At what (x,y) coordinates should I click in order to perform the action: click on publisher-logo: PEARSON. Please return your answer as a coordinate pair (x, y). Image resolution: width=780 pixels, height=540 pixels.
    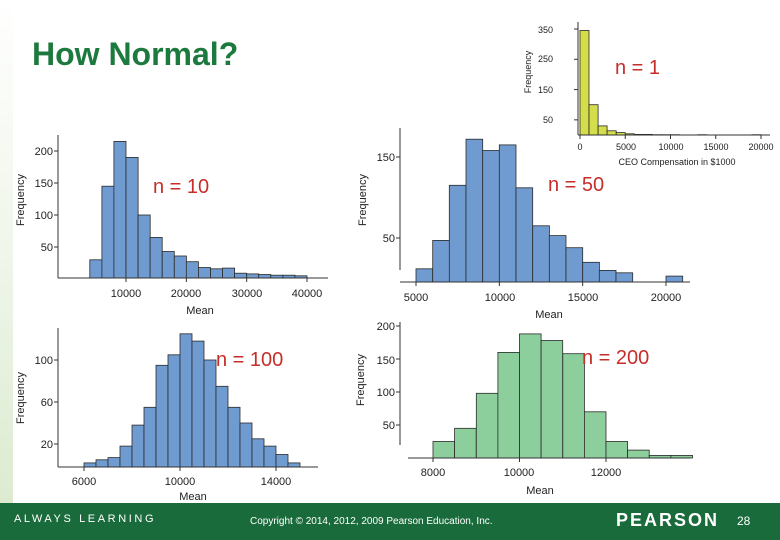
    Looking at the image, I should click on (668, 520).